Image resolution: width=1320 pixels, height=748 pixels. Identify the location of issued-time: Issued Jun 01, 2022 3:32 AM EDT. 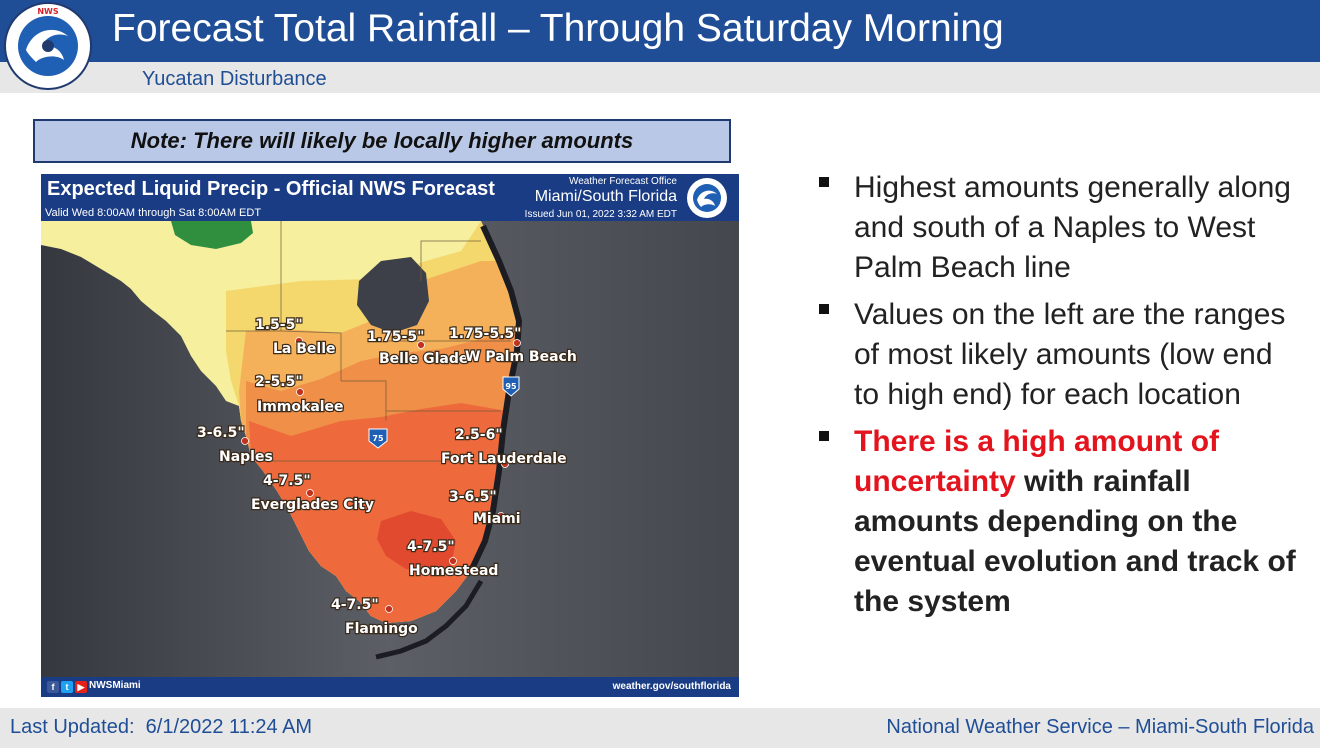
(600, 214).